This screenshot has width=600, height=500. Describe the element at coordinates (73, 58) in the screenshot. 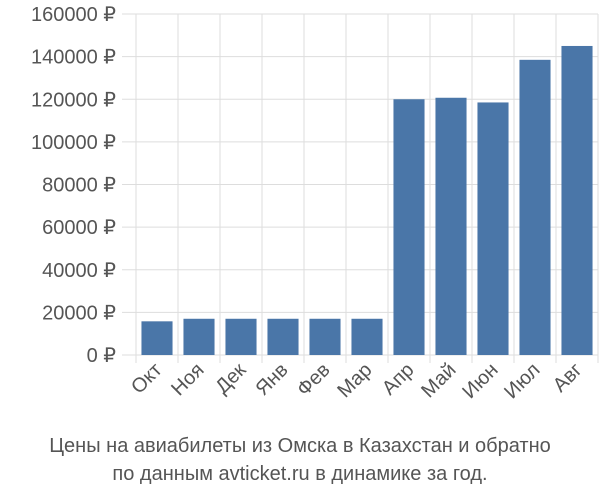

I see `y-tick-label: 140000 ₽` at that location.